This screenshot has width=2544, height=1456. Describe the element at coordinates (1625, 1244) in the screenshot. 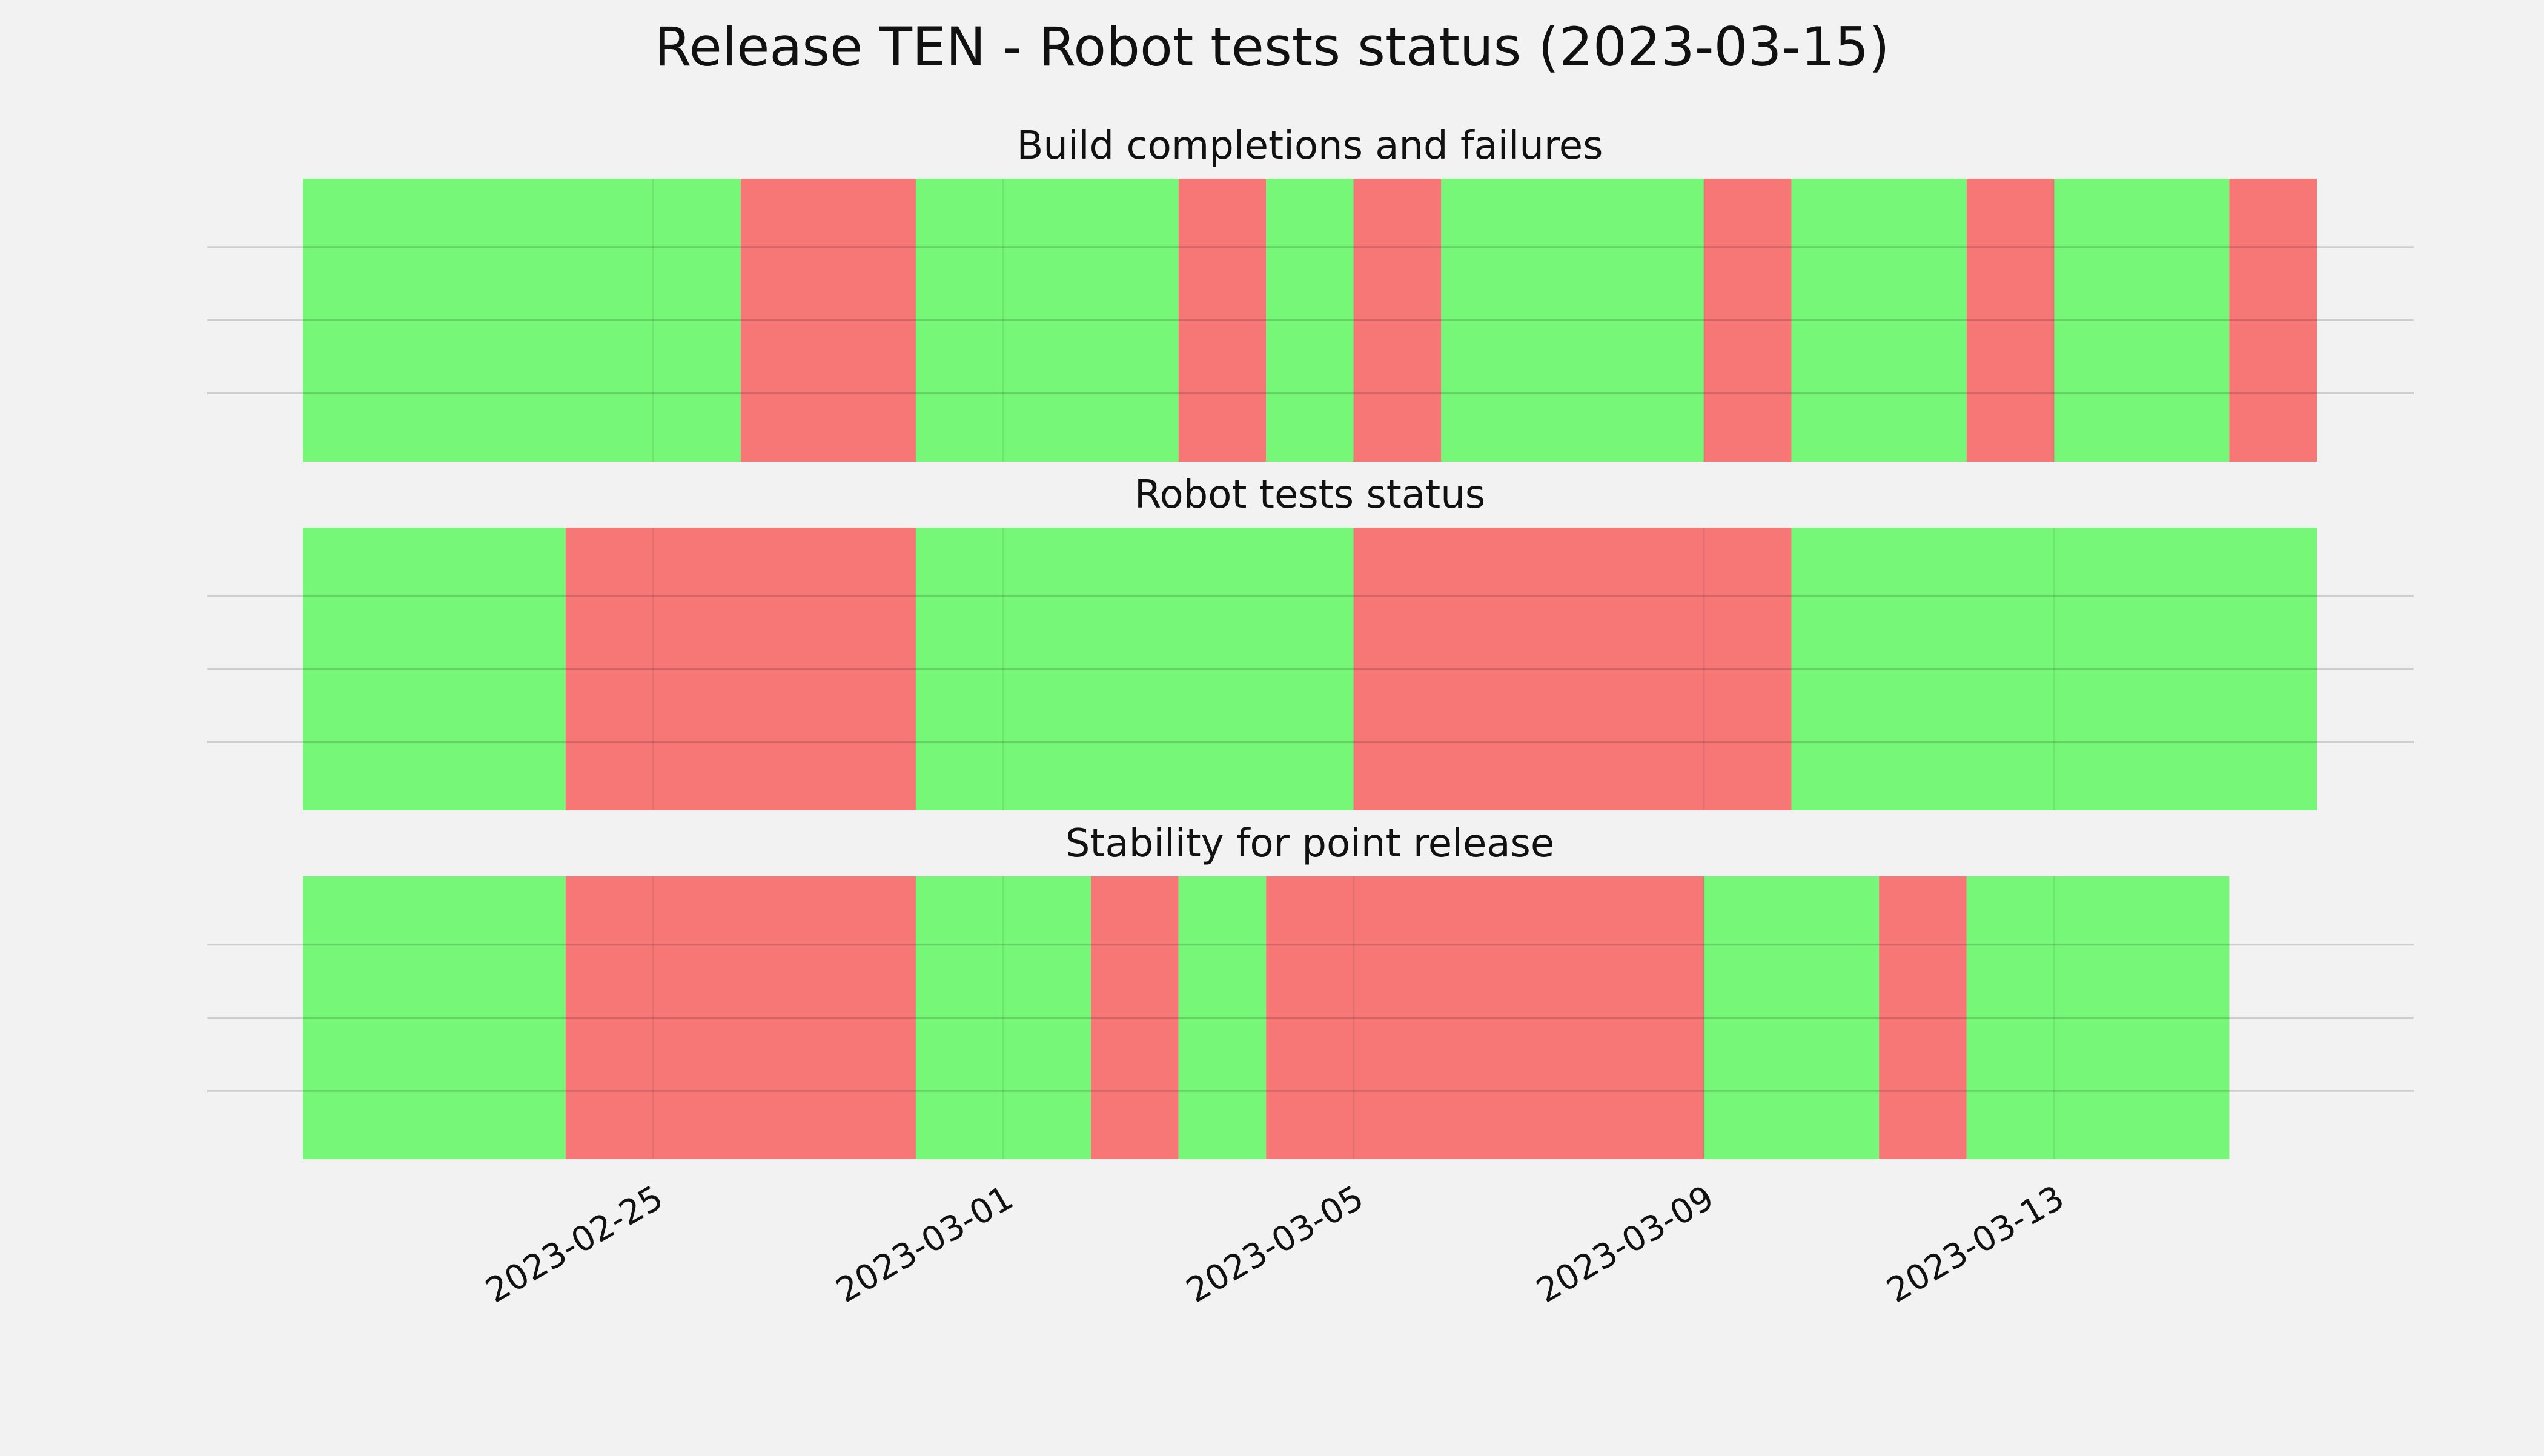

I see `x-tick-label: 2023-03-09` at that location.